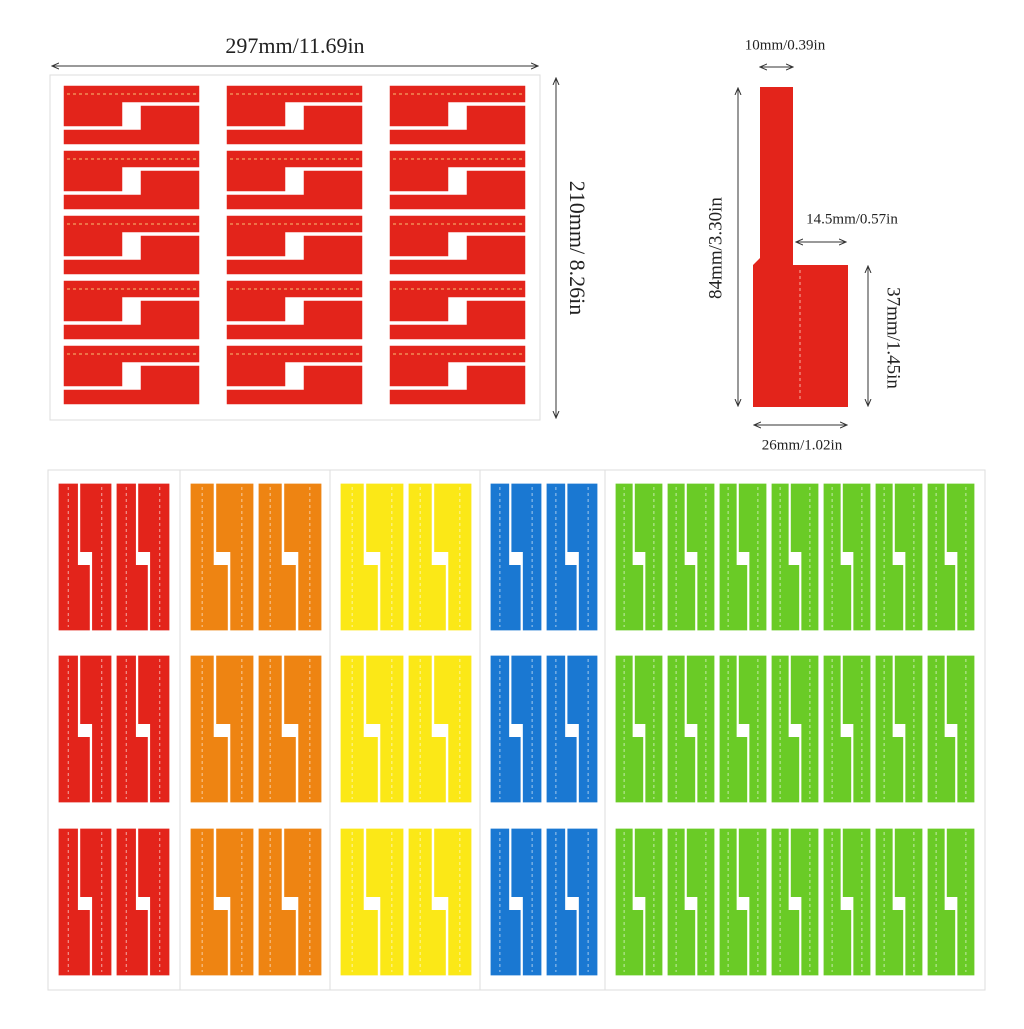 The image size is (1024, 1029). I want to click on dimension-label: 37mm/1.45in, so click(893, 338).